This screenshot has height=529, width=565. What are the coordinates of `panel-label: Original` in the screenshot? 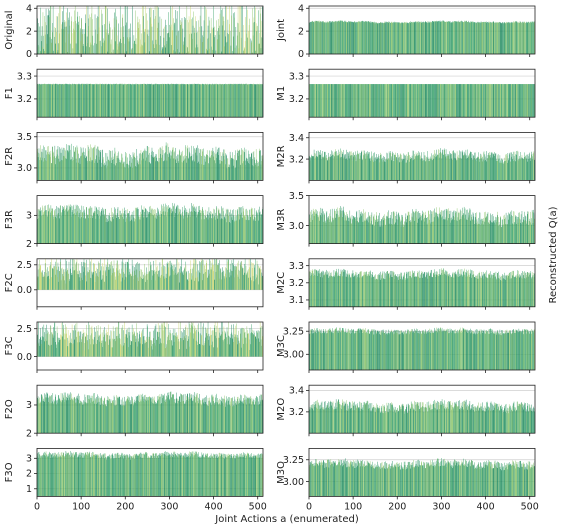 It's located at (9, 29).